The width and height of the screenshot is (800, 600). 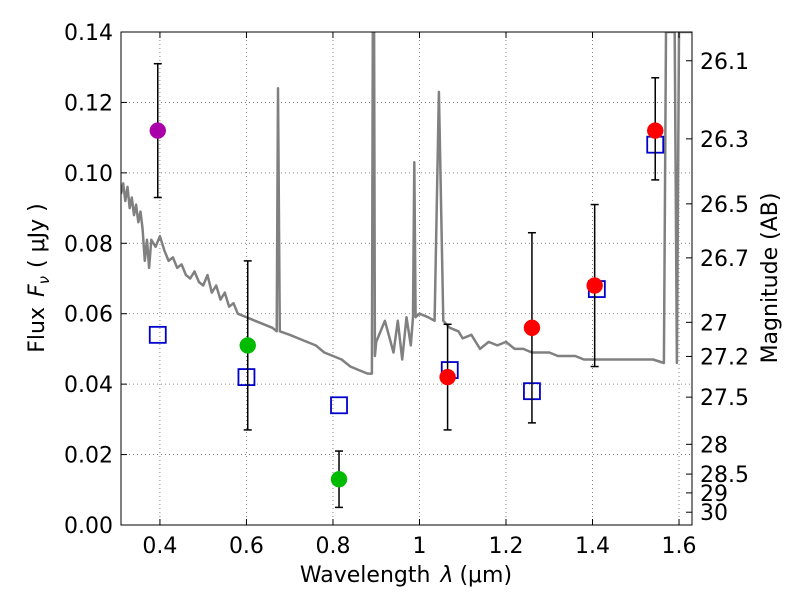 I want to click on x-tick-label: 1.4, so click(x=592, y=546).